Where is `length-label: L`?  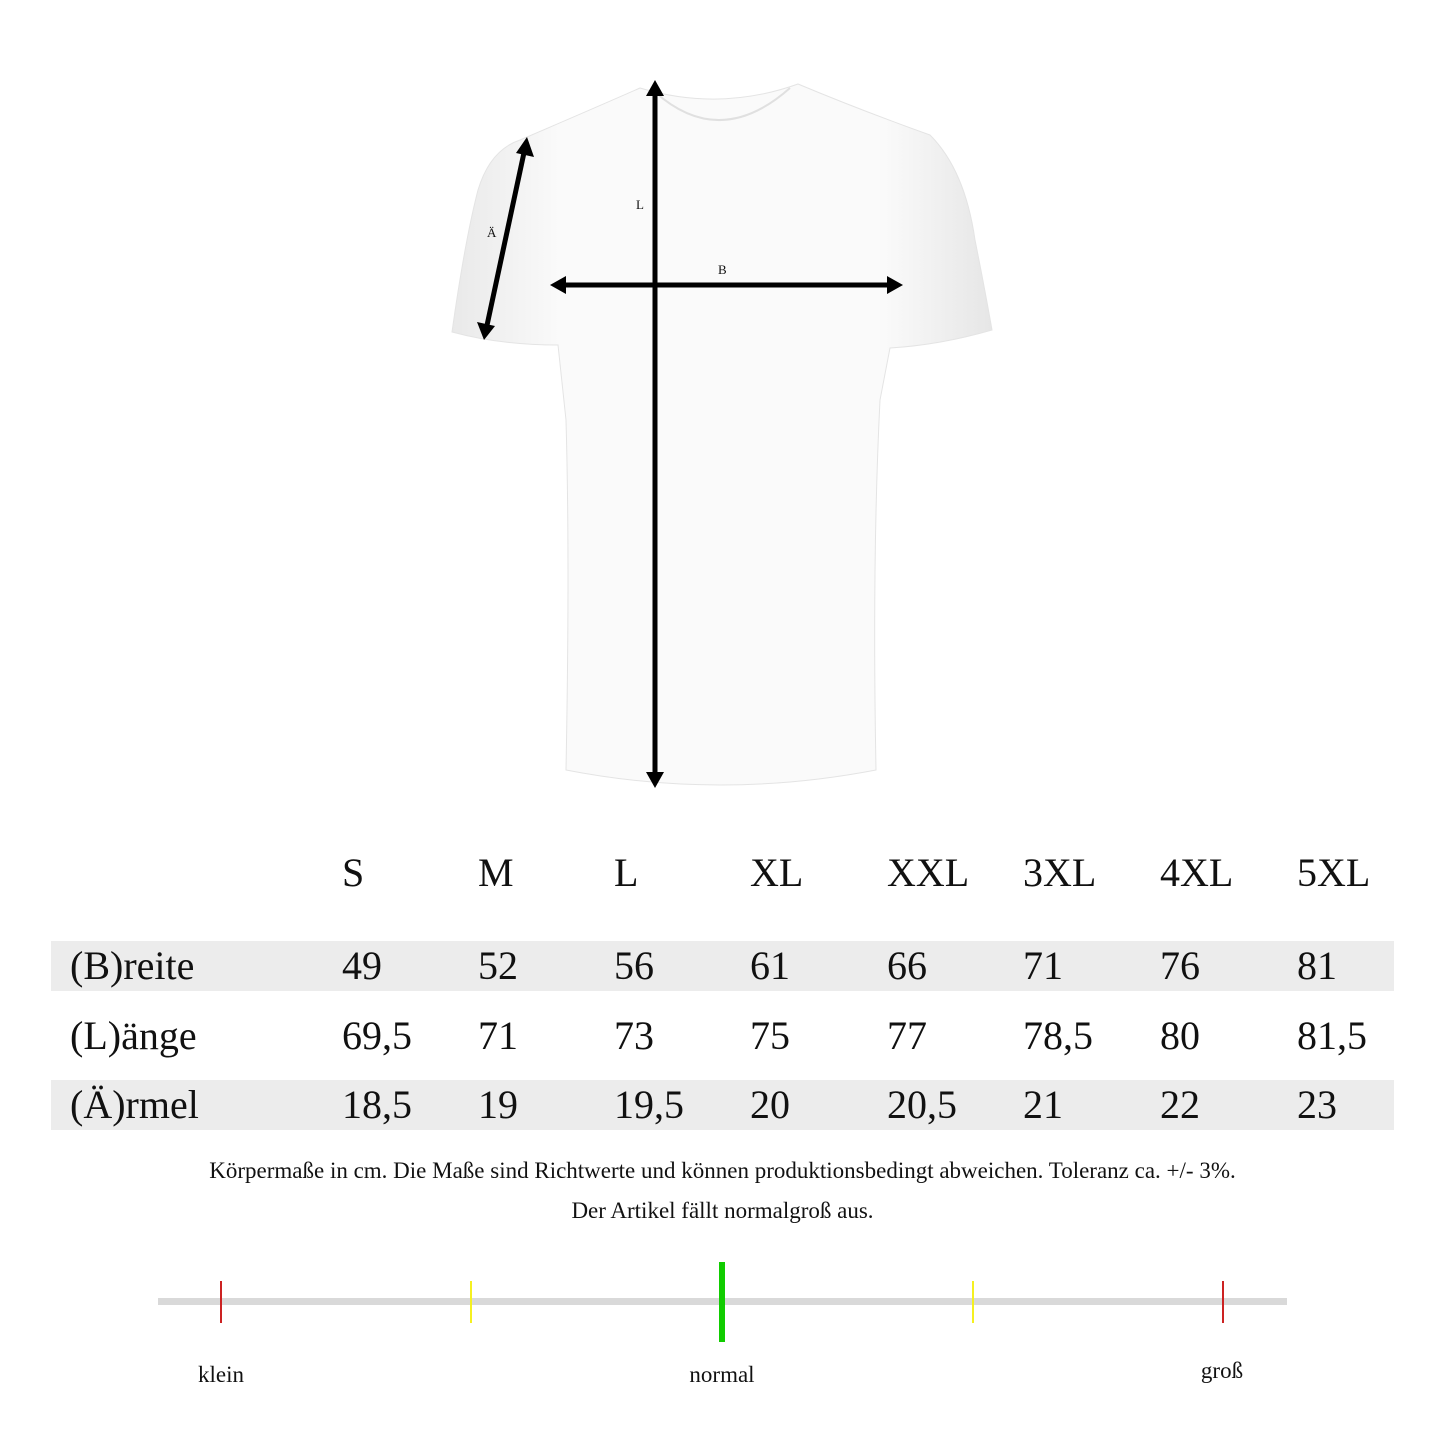 length-label: L is located at coordinates (640, 204).